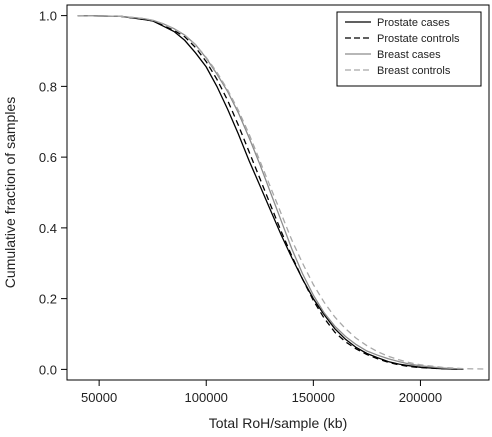 The width and height of the screenshot is (492, 437). What do you see at coordinates (261, 392) in the screenshot?
I see `x-axis: 50000 100000 150000 200000` at bounding box center [261, 392].